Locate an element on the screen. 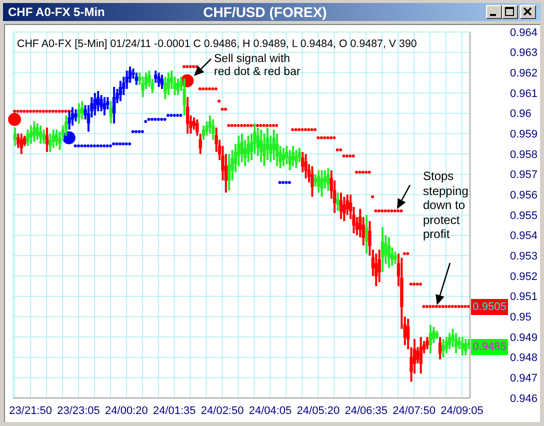 This screenshot has width=544, height=426. chart-title: CHF/USD (FOREX) is located at coordinates (265, 12).